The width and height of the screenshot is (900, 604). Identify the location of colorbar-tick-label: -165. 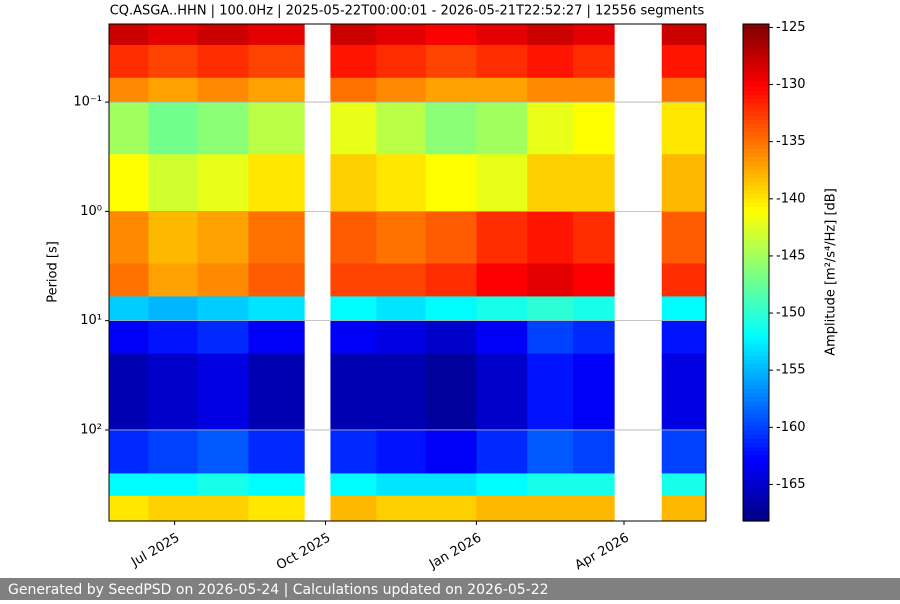
(791, 484).